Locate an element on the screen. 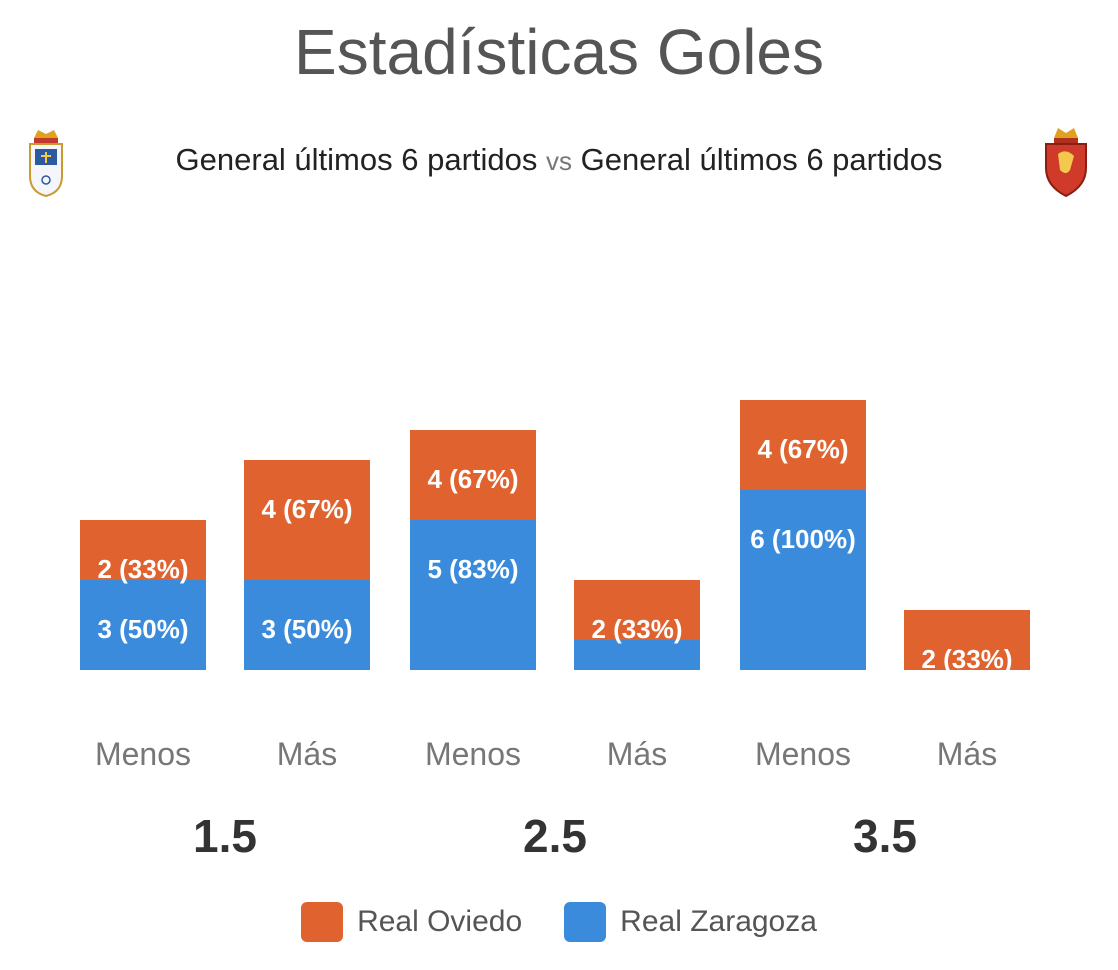 This screenshot has width=1118, height=970. category-label-2: Menos is located at coordinates (473, 754).